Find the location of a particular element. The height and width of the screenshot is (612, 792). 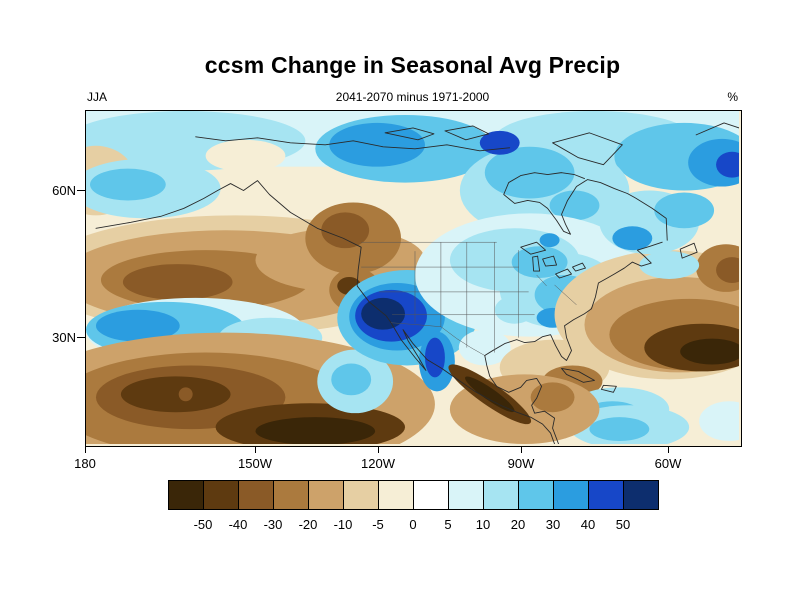

colorbar is located at coordinates (413, 495).